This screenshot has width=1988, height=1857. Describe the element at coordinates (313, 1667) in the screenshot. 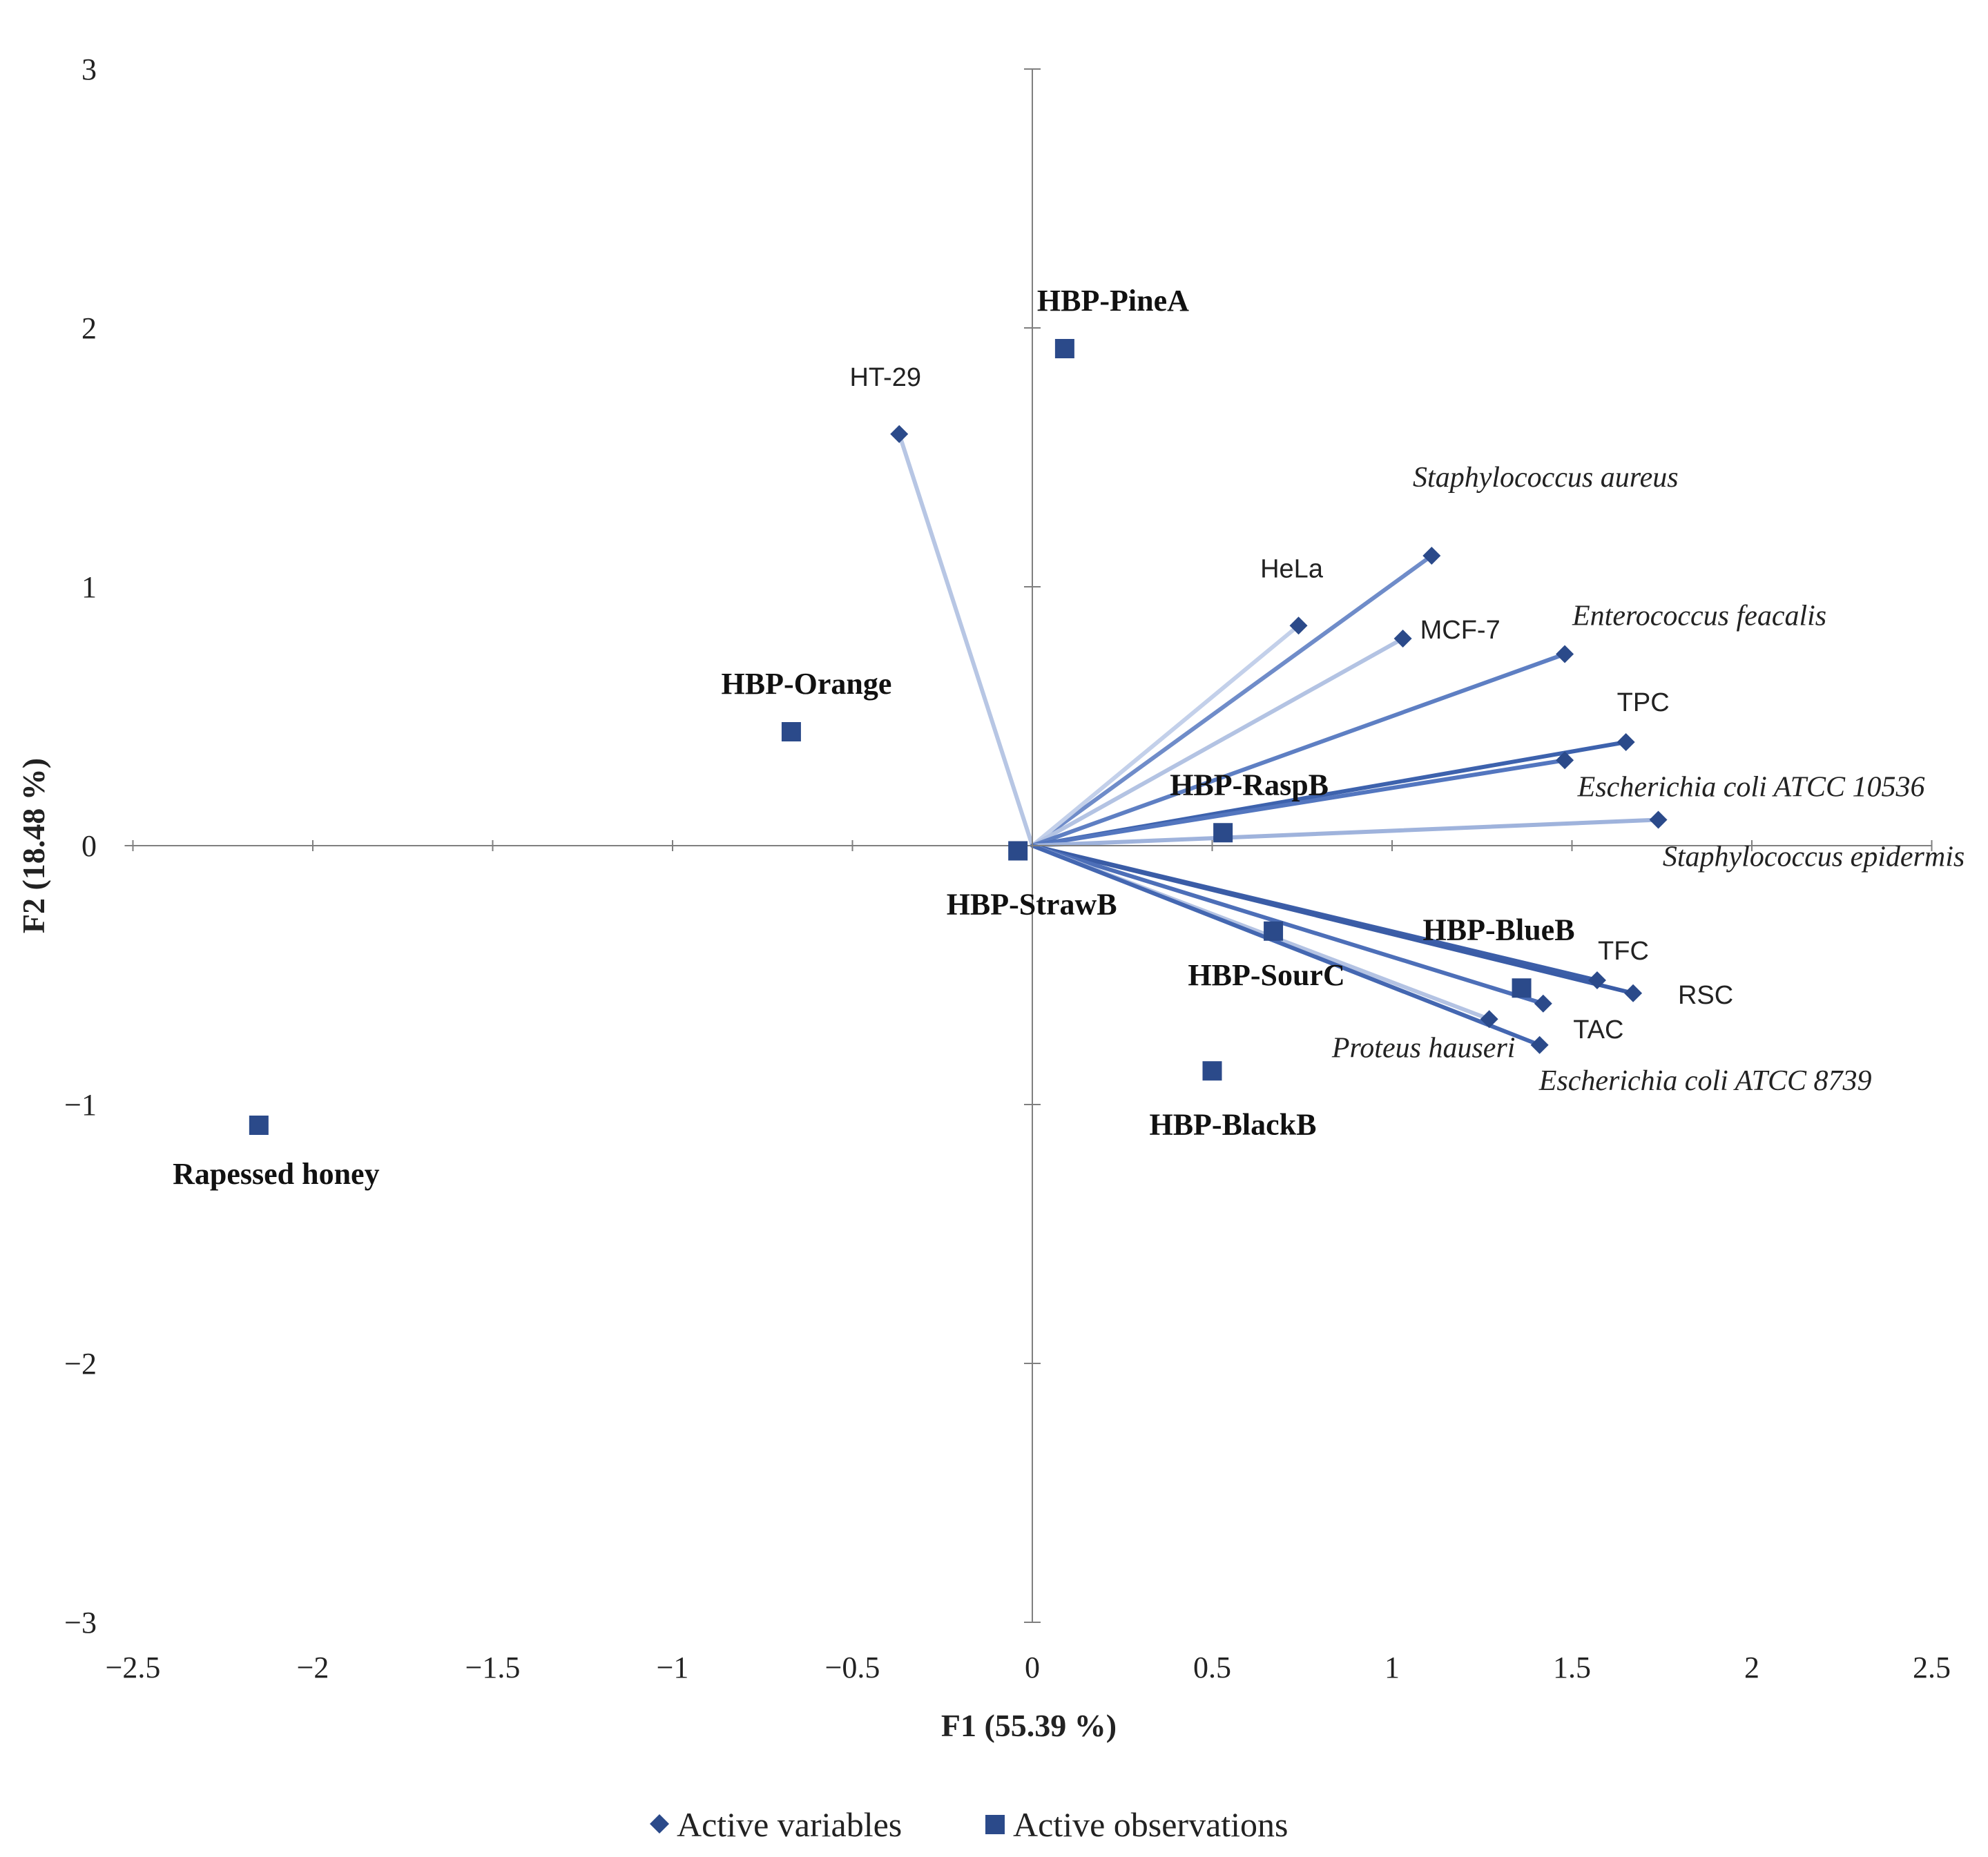

I see `x-tick-label: −2` at that location.